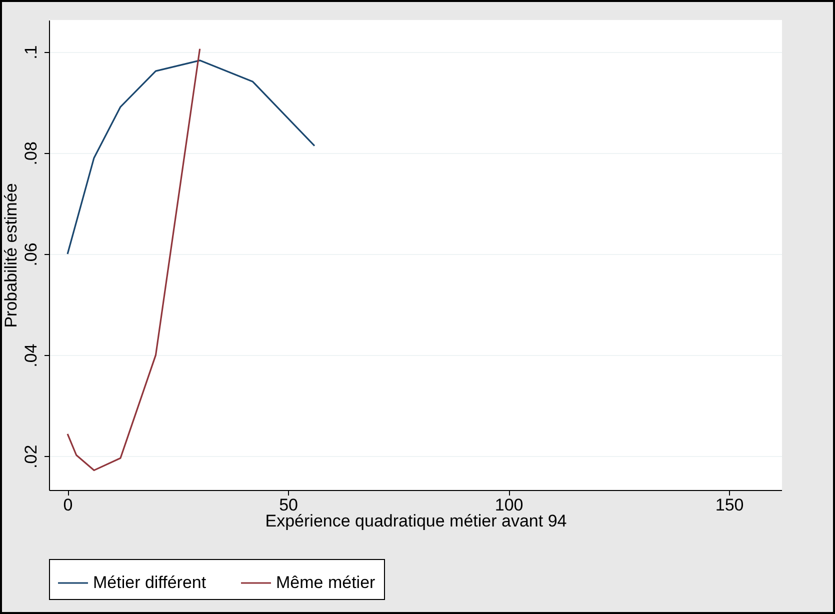 The height and width of the screenshot is (614, 835). Describe the element at coordinates (288, 505) in the screenshot. I see `x-tick-label: 50` at that location.